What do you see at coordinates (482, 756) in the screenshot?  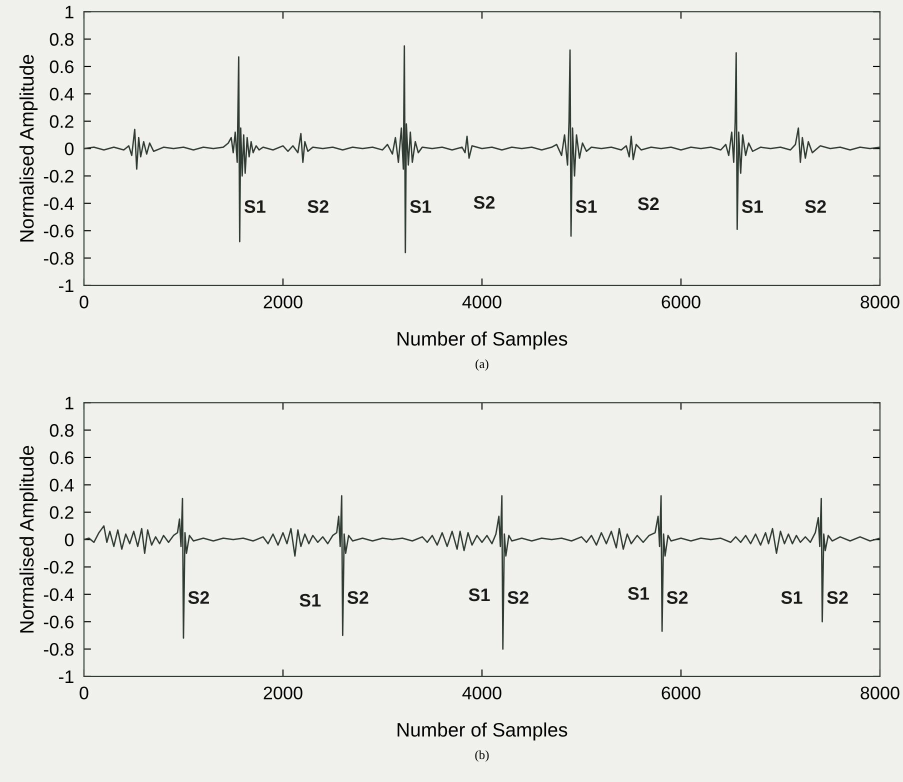 I see `text: (b)` at bounding box center [482, 756].